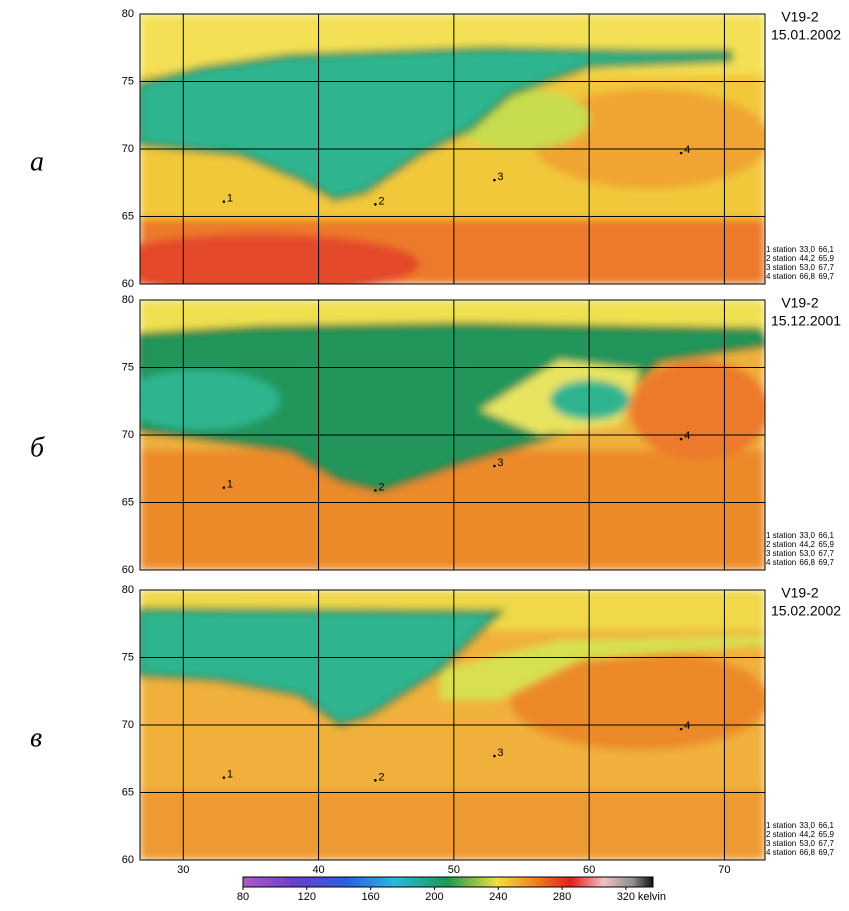 The image size is (849, 911). I want to click on x-tick-label: 70, so click(724, 870).